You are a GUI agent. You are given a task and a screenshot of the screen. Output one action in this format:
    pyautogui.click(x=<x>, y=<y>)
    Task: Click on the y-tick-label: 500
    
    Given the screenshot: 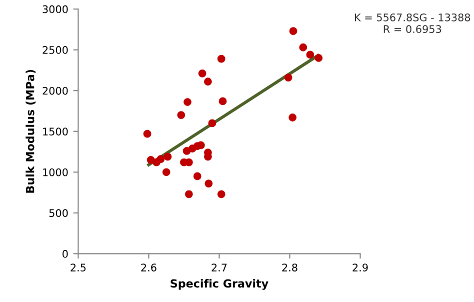 What is the action you would take?
    pyautogui.click(x=58, y=213)
    